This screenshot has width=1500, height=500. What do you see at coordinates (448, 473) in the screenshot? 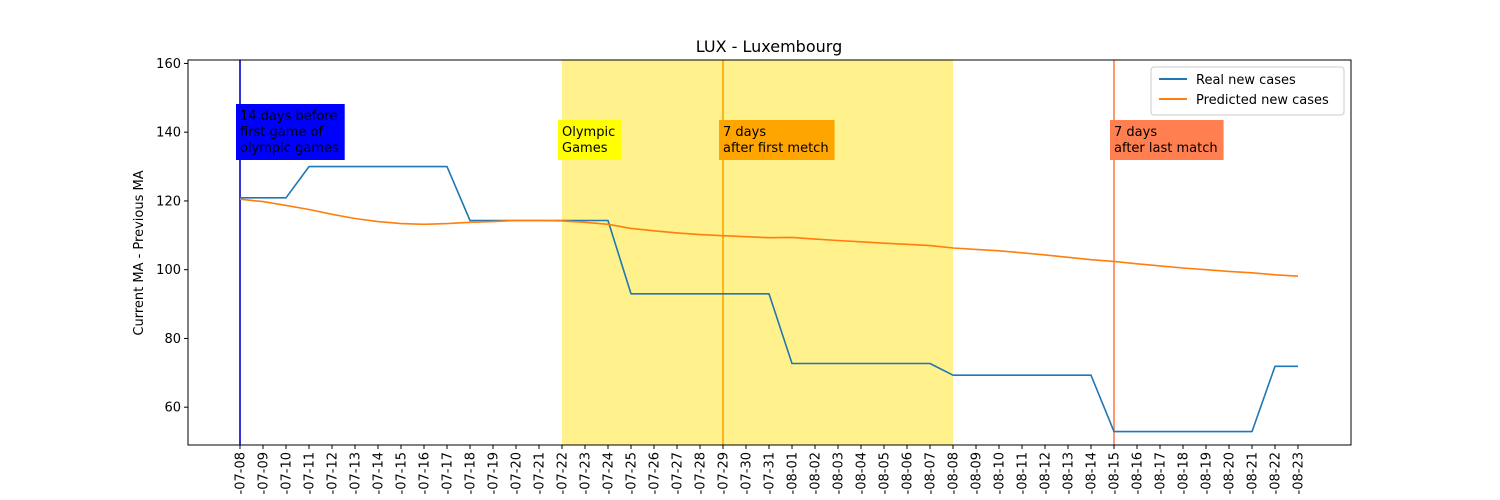
I see `x-tick-label: -07-17` at bounding box center [448, 473].